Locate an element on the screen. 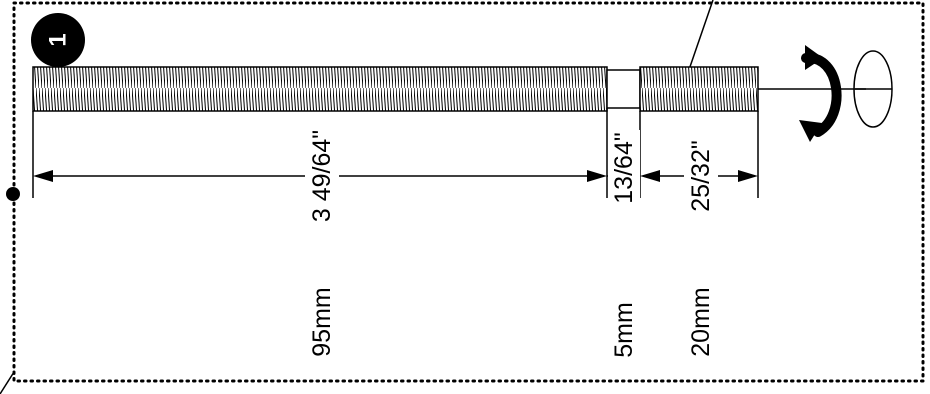  long-imperial-label: 3 49/64" is located at coordinates (322, 176).